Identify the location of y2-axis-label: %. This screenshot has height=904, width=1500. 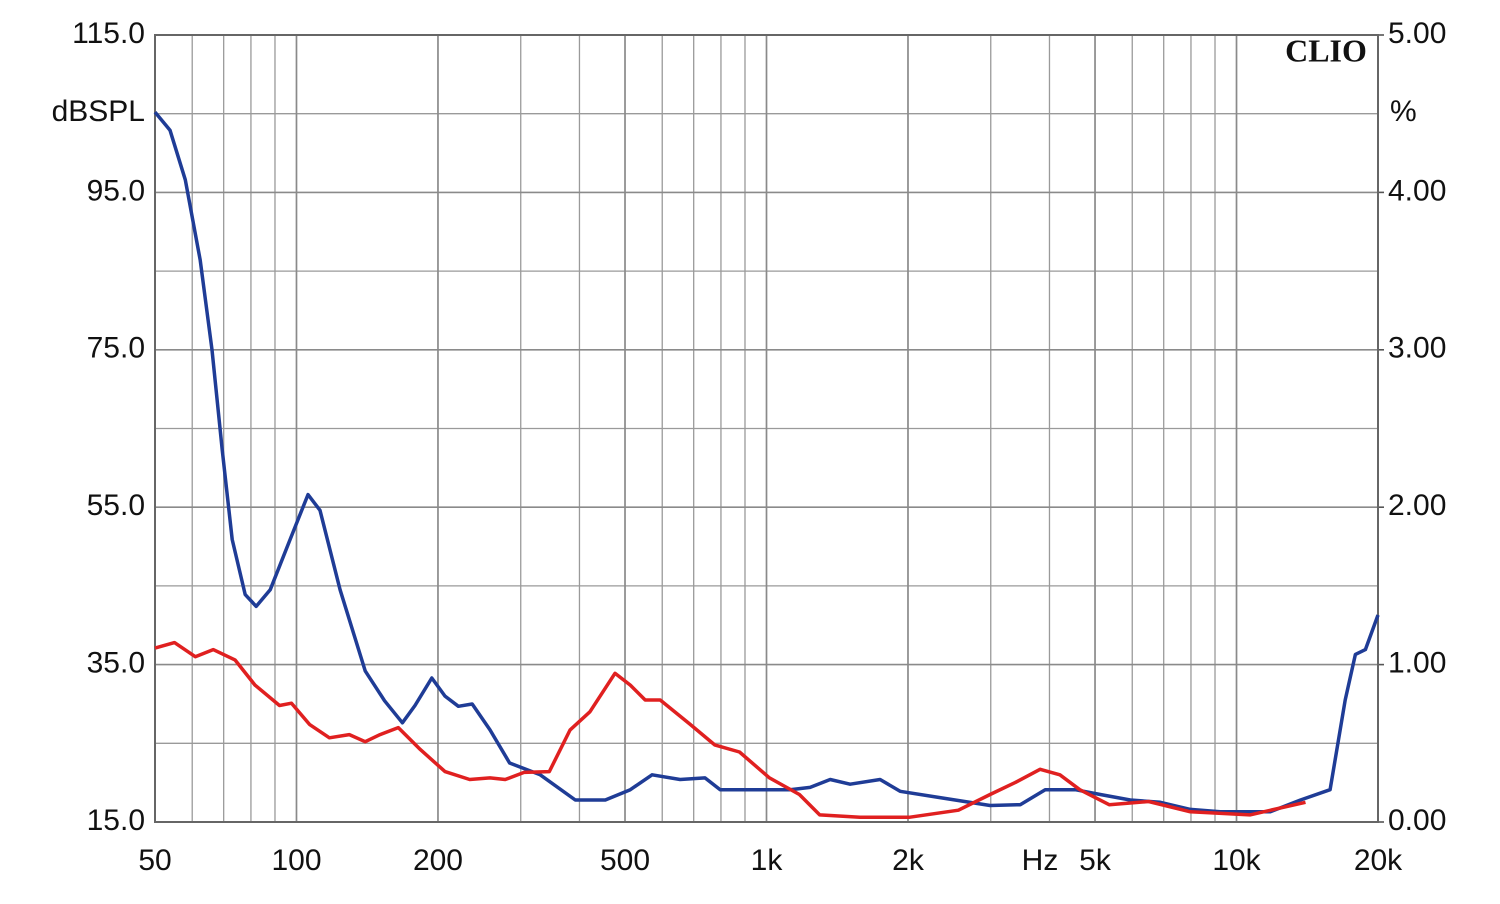
(1403, 111).